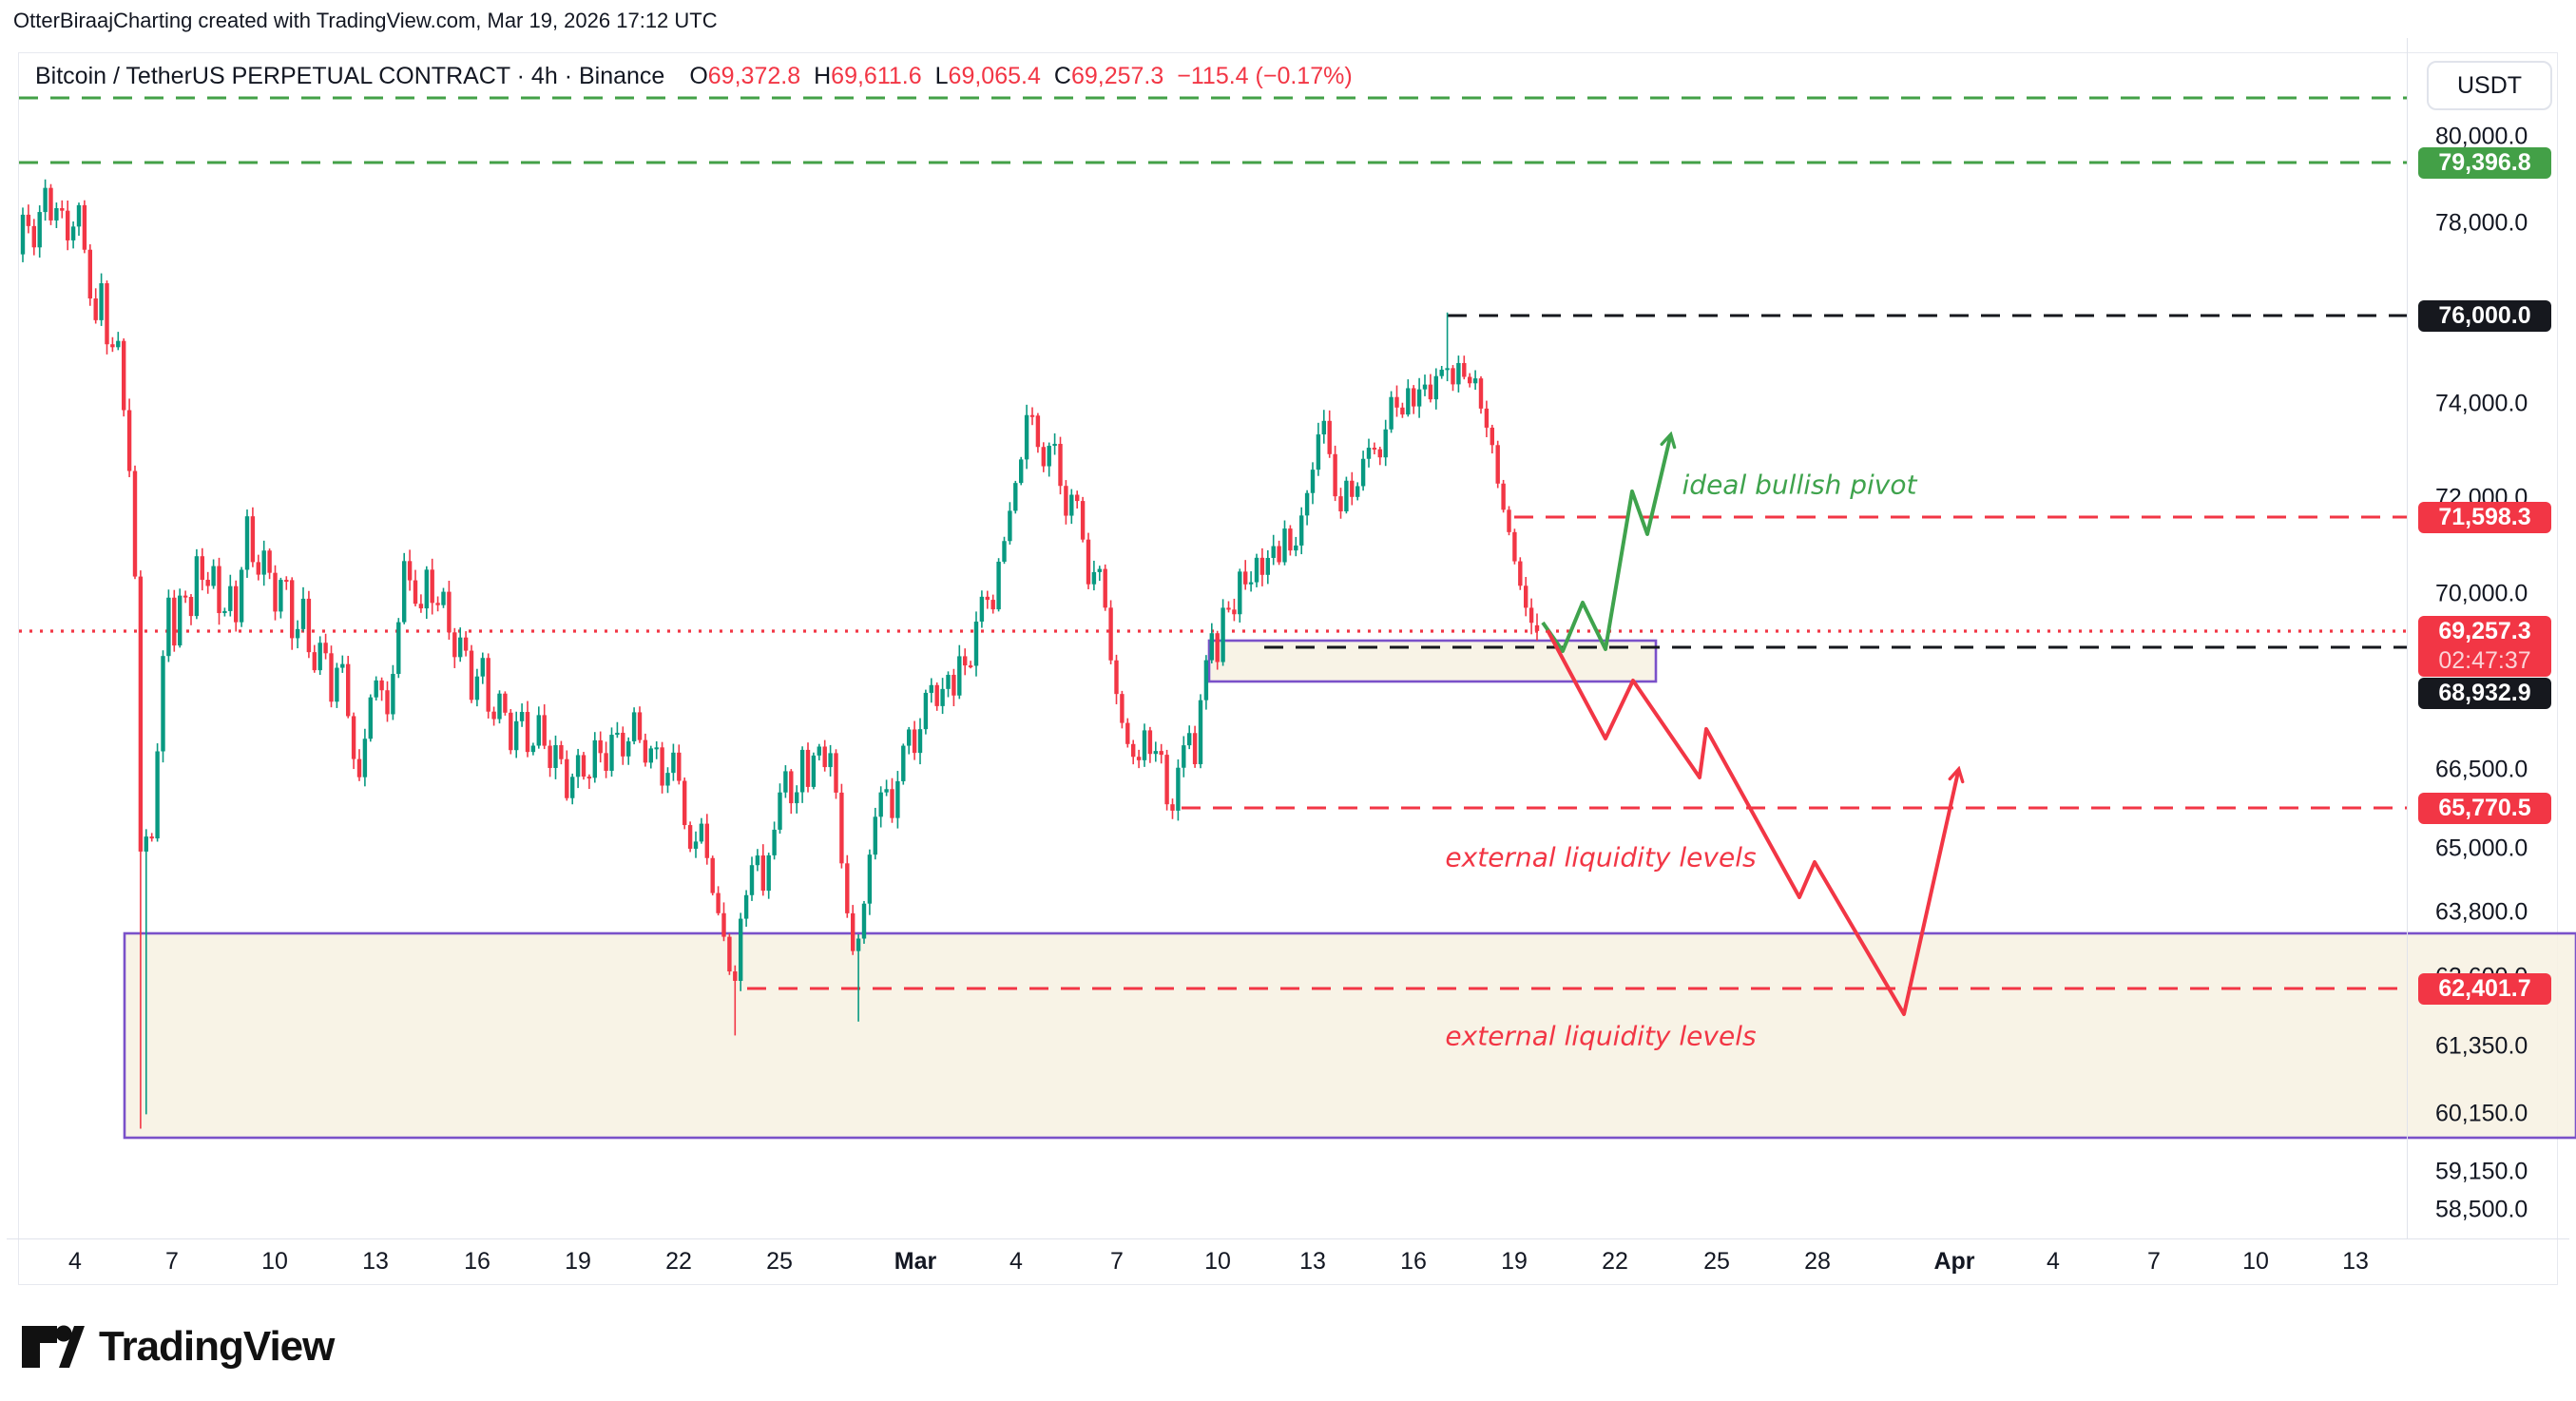 The width and height of the screenshot is (2576, 1401). Describe the element at coordinates (1606, 545) in the screenshot. I see `bullish-scenario-arrow` at that location.